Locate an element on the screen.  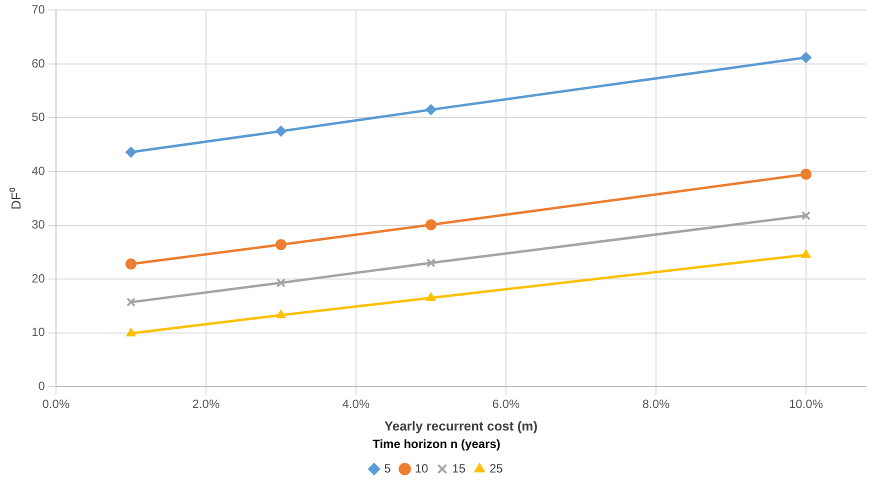
x-tick-label: 10.0% is located at coordinates (806, 404).